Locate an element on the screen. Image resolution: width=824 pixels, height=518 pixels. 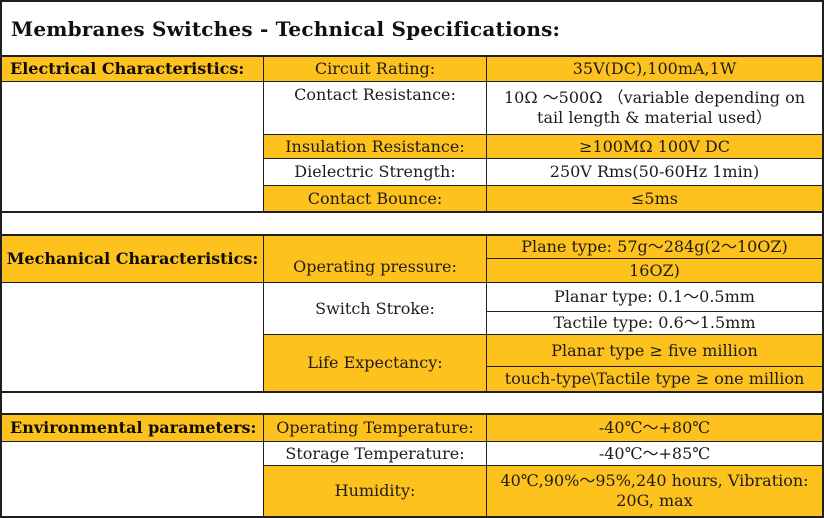
value-operating-temperature: -40℃～+80℃ is located at coordinates (654, 428).